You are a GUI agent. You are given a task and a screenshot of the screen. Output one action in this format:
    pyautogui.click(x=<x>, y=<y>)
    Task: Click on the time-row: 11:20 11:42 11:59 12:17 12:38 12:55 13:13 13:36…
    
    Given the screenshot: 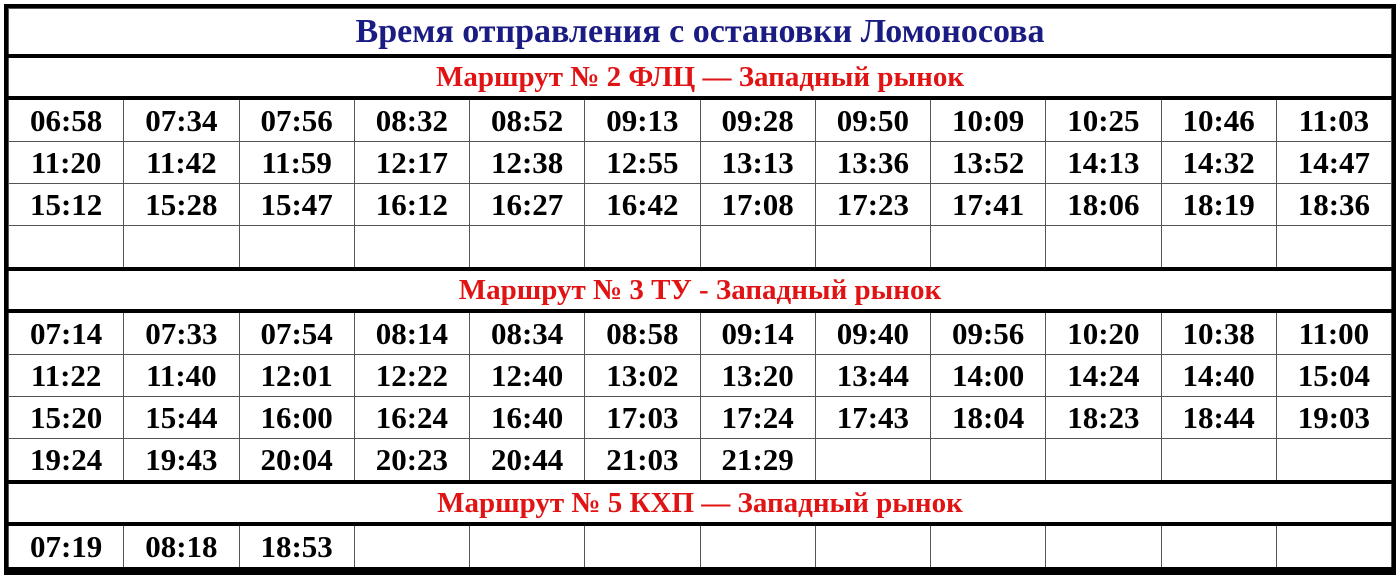 What is the action you would take?
    pyautogui.click(x=700, y=162)
    